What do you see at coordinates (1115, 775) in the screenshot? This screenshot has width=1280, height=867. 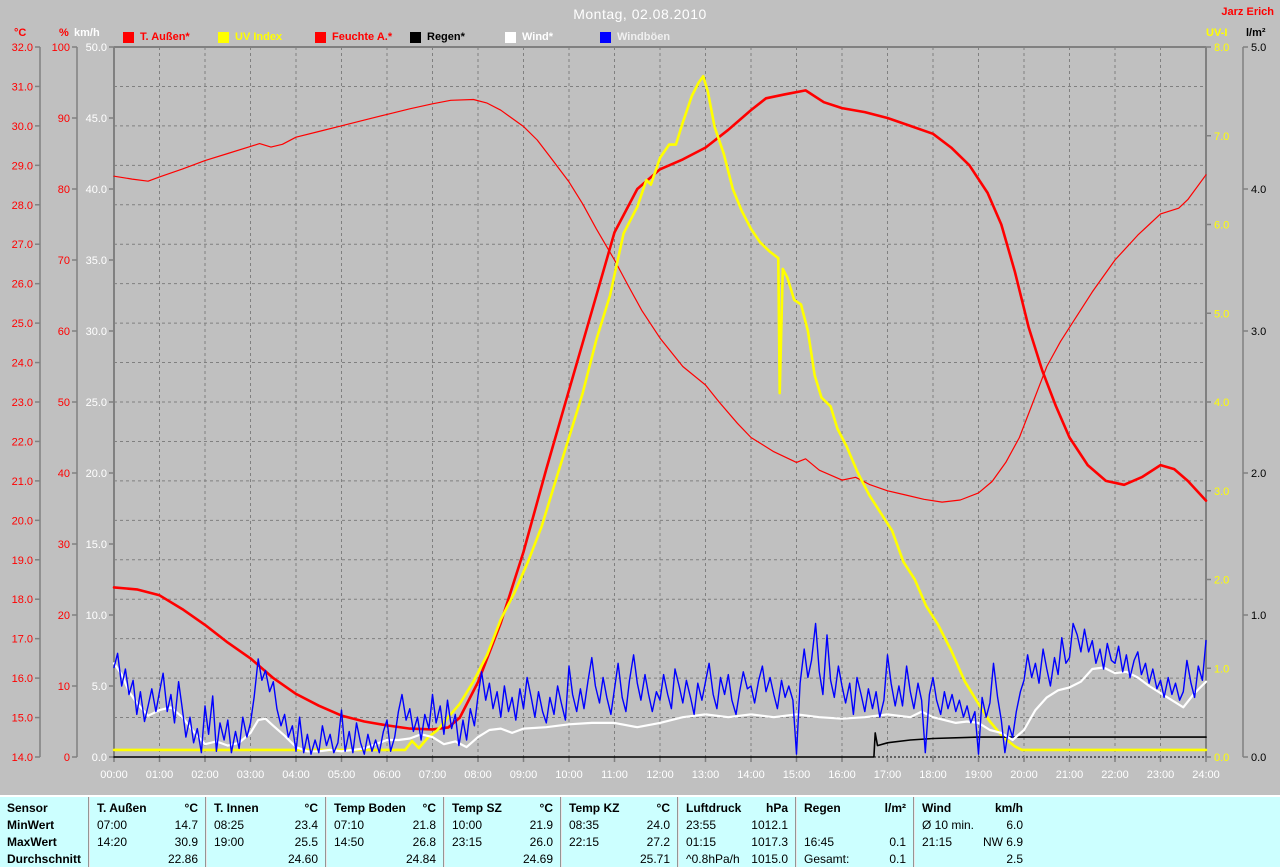 I see `x-axis-label: 22:00` at bounding box center [1115, 775].